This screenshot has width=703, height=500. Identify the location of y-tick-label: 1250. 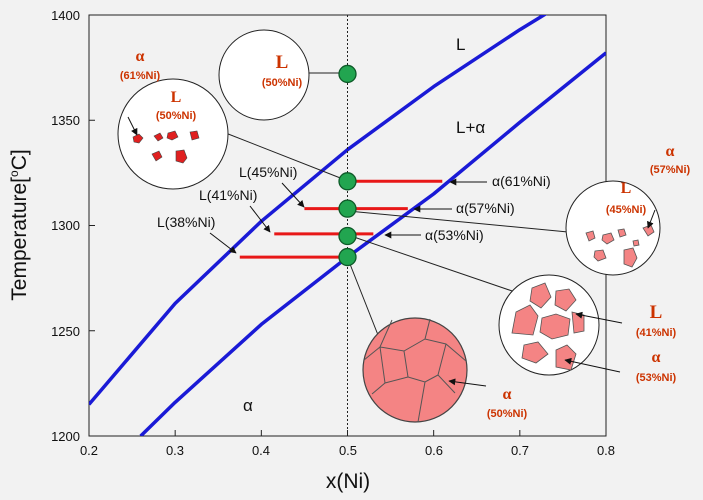
(65, 331).